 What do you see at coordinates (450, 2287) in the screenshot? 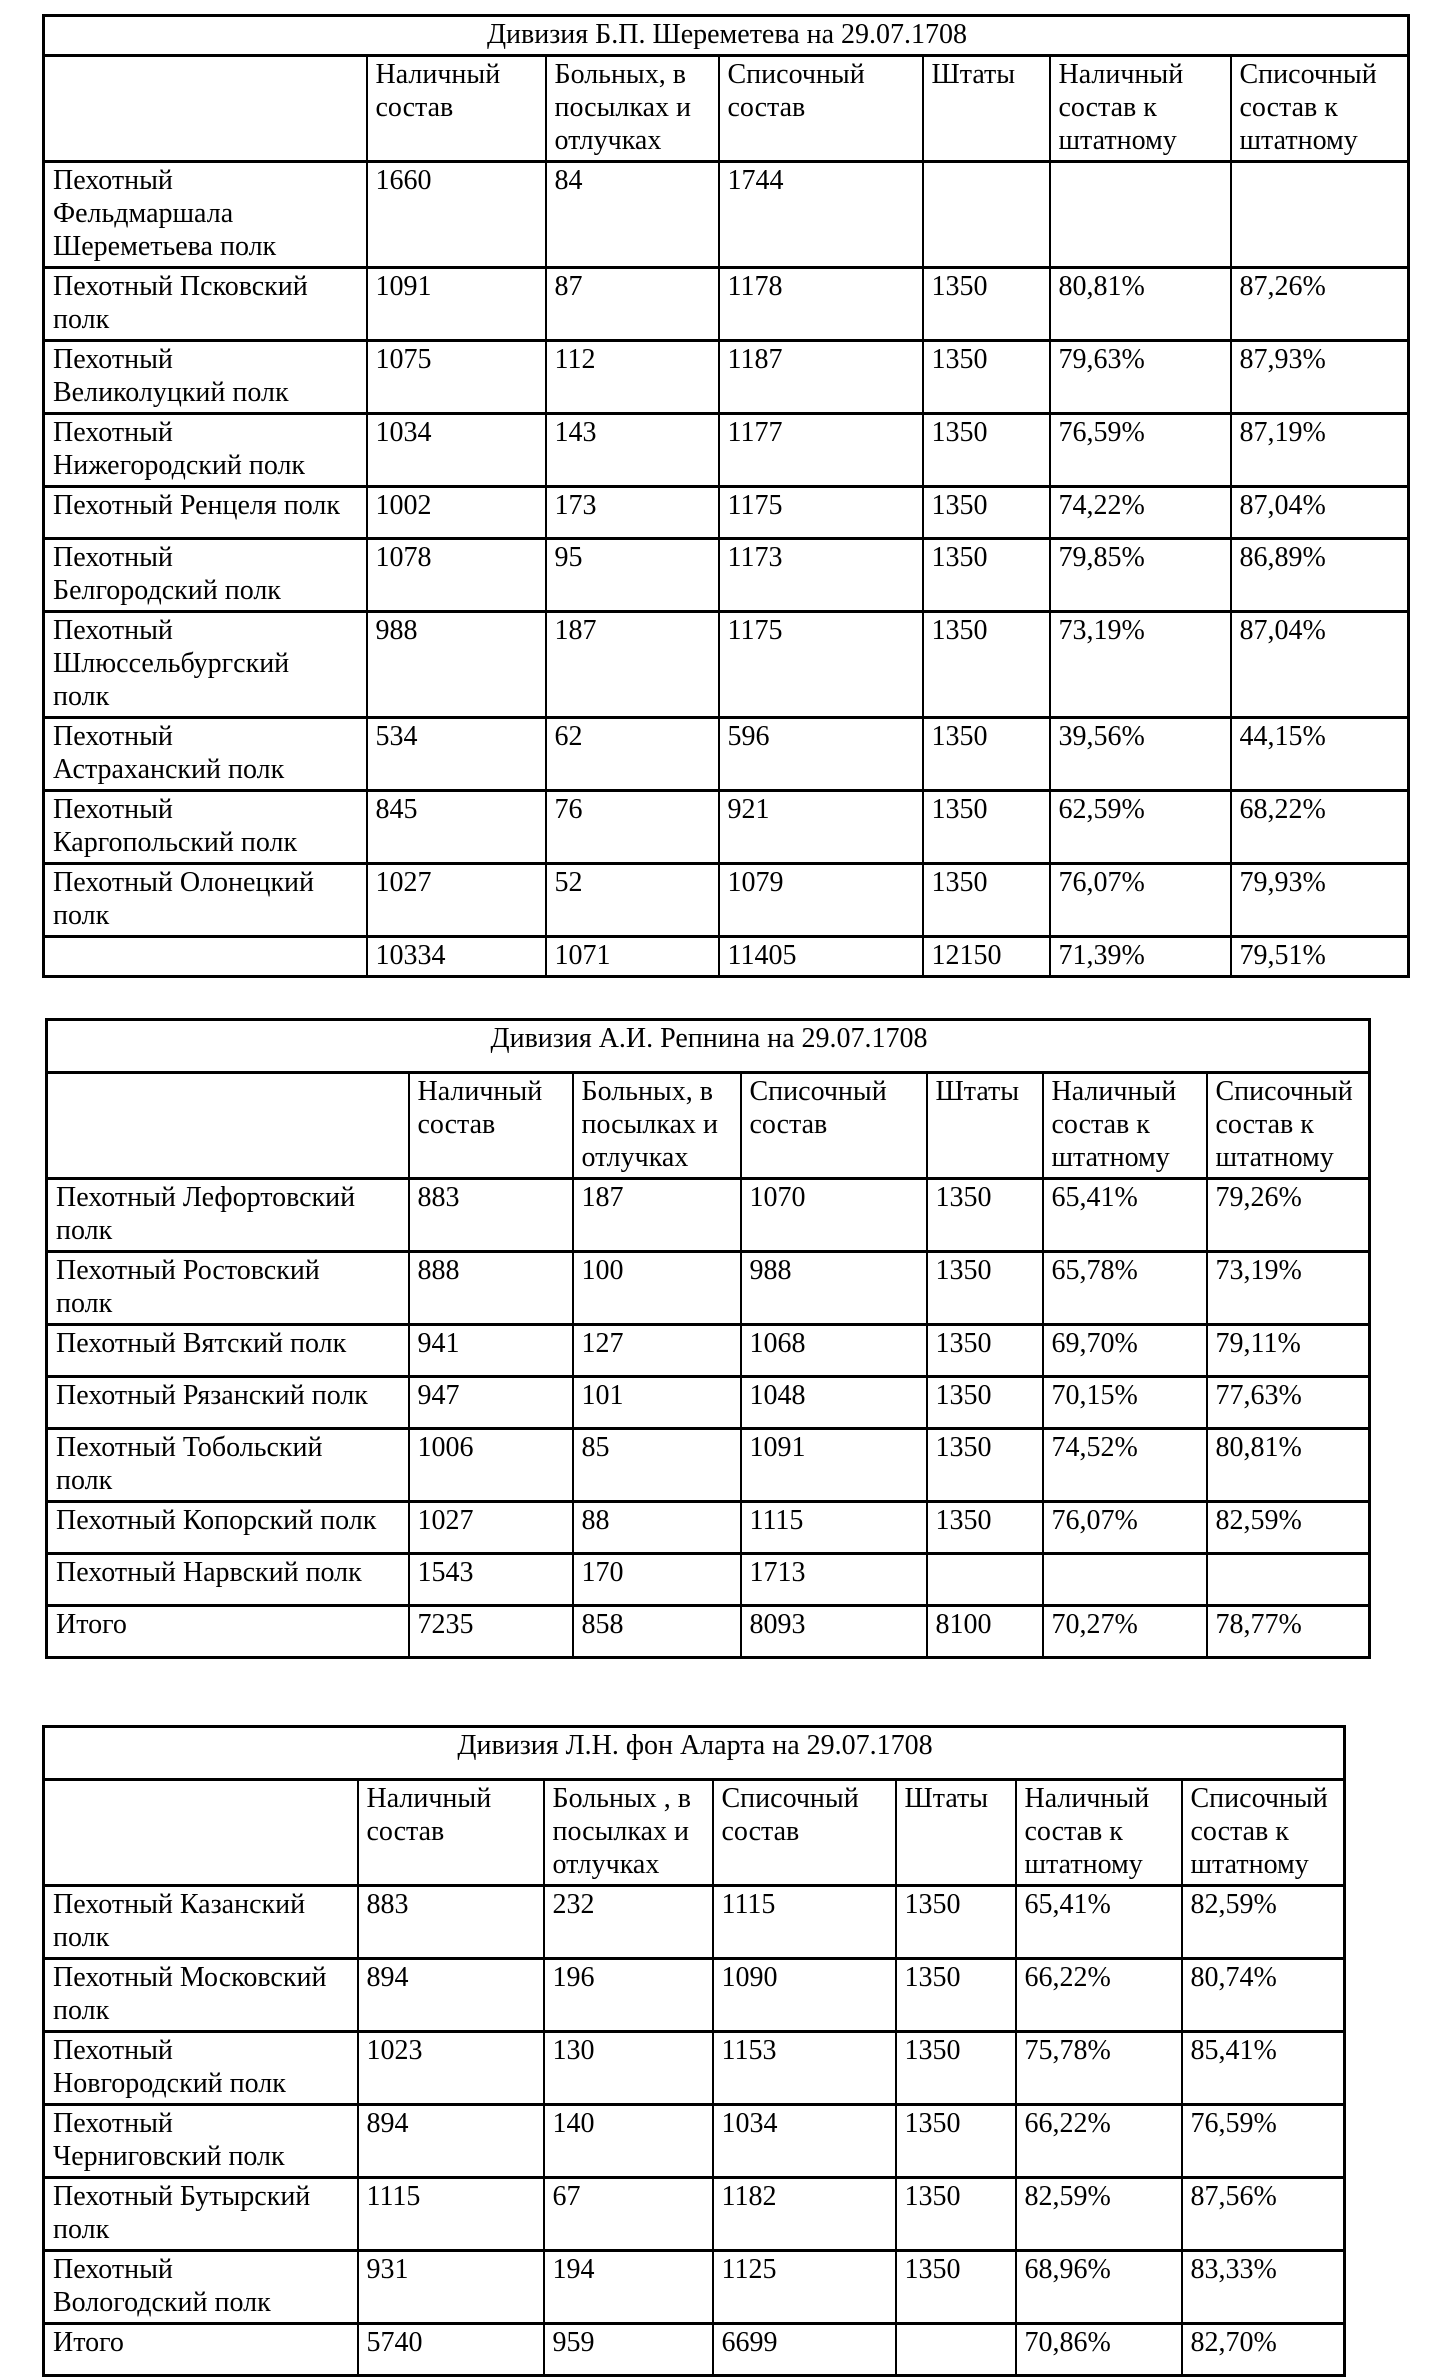
I see `value-cell: 931` at bounding box center [450, 2287].